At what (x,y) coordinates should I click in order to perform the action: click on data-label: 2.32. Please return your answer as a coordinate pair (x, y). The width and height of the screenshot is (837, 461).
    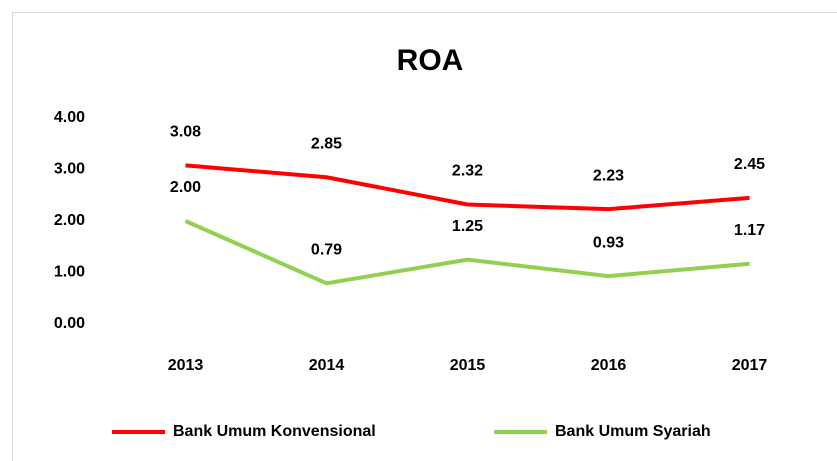
    Looking at the image, I should click on (467, 171).